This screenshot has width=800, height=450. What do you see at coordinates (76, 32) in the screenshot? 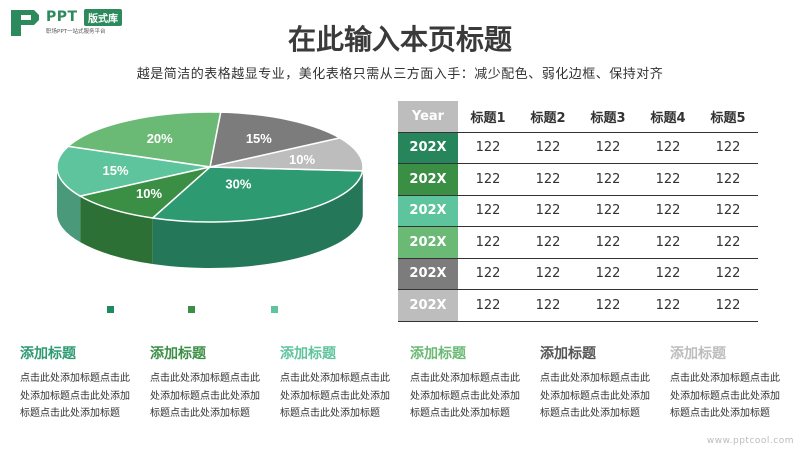
I see `logo-subtitle: 职场PPT一站式服务平台` at bounding box center [76, 32].